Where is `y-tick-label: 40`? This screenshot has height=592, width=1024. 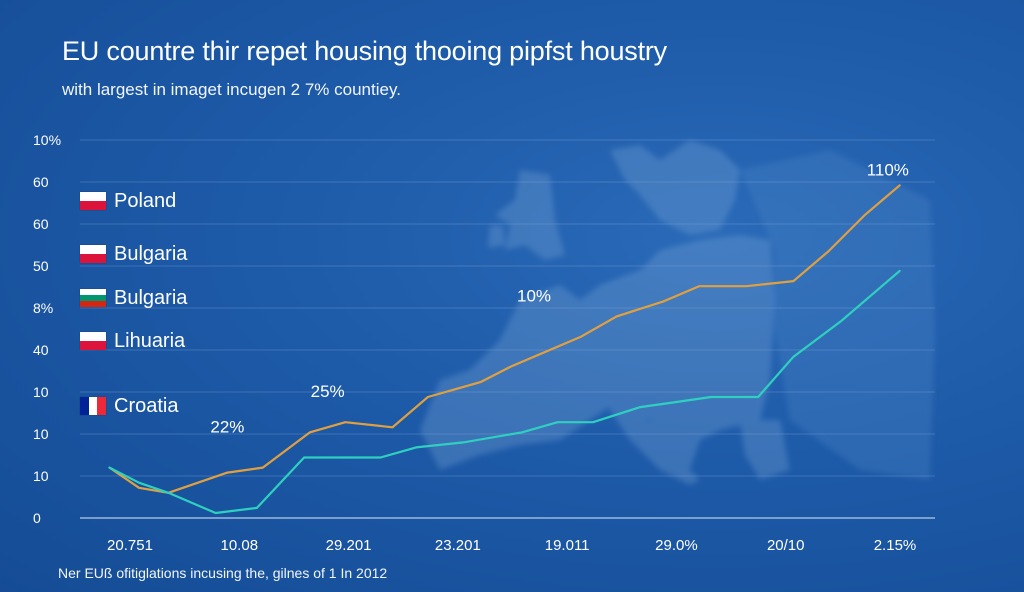
y-tick-label: 40 is located at coordinates (41, 350).